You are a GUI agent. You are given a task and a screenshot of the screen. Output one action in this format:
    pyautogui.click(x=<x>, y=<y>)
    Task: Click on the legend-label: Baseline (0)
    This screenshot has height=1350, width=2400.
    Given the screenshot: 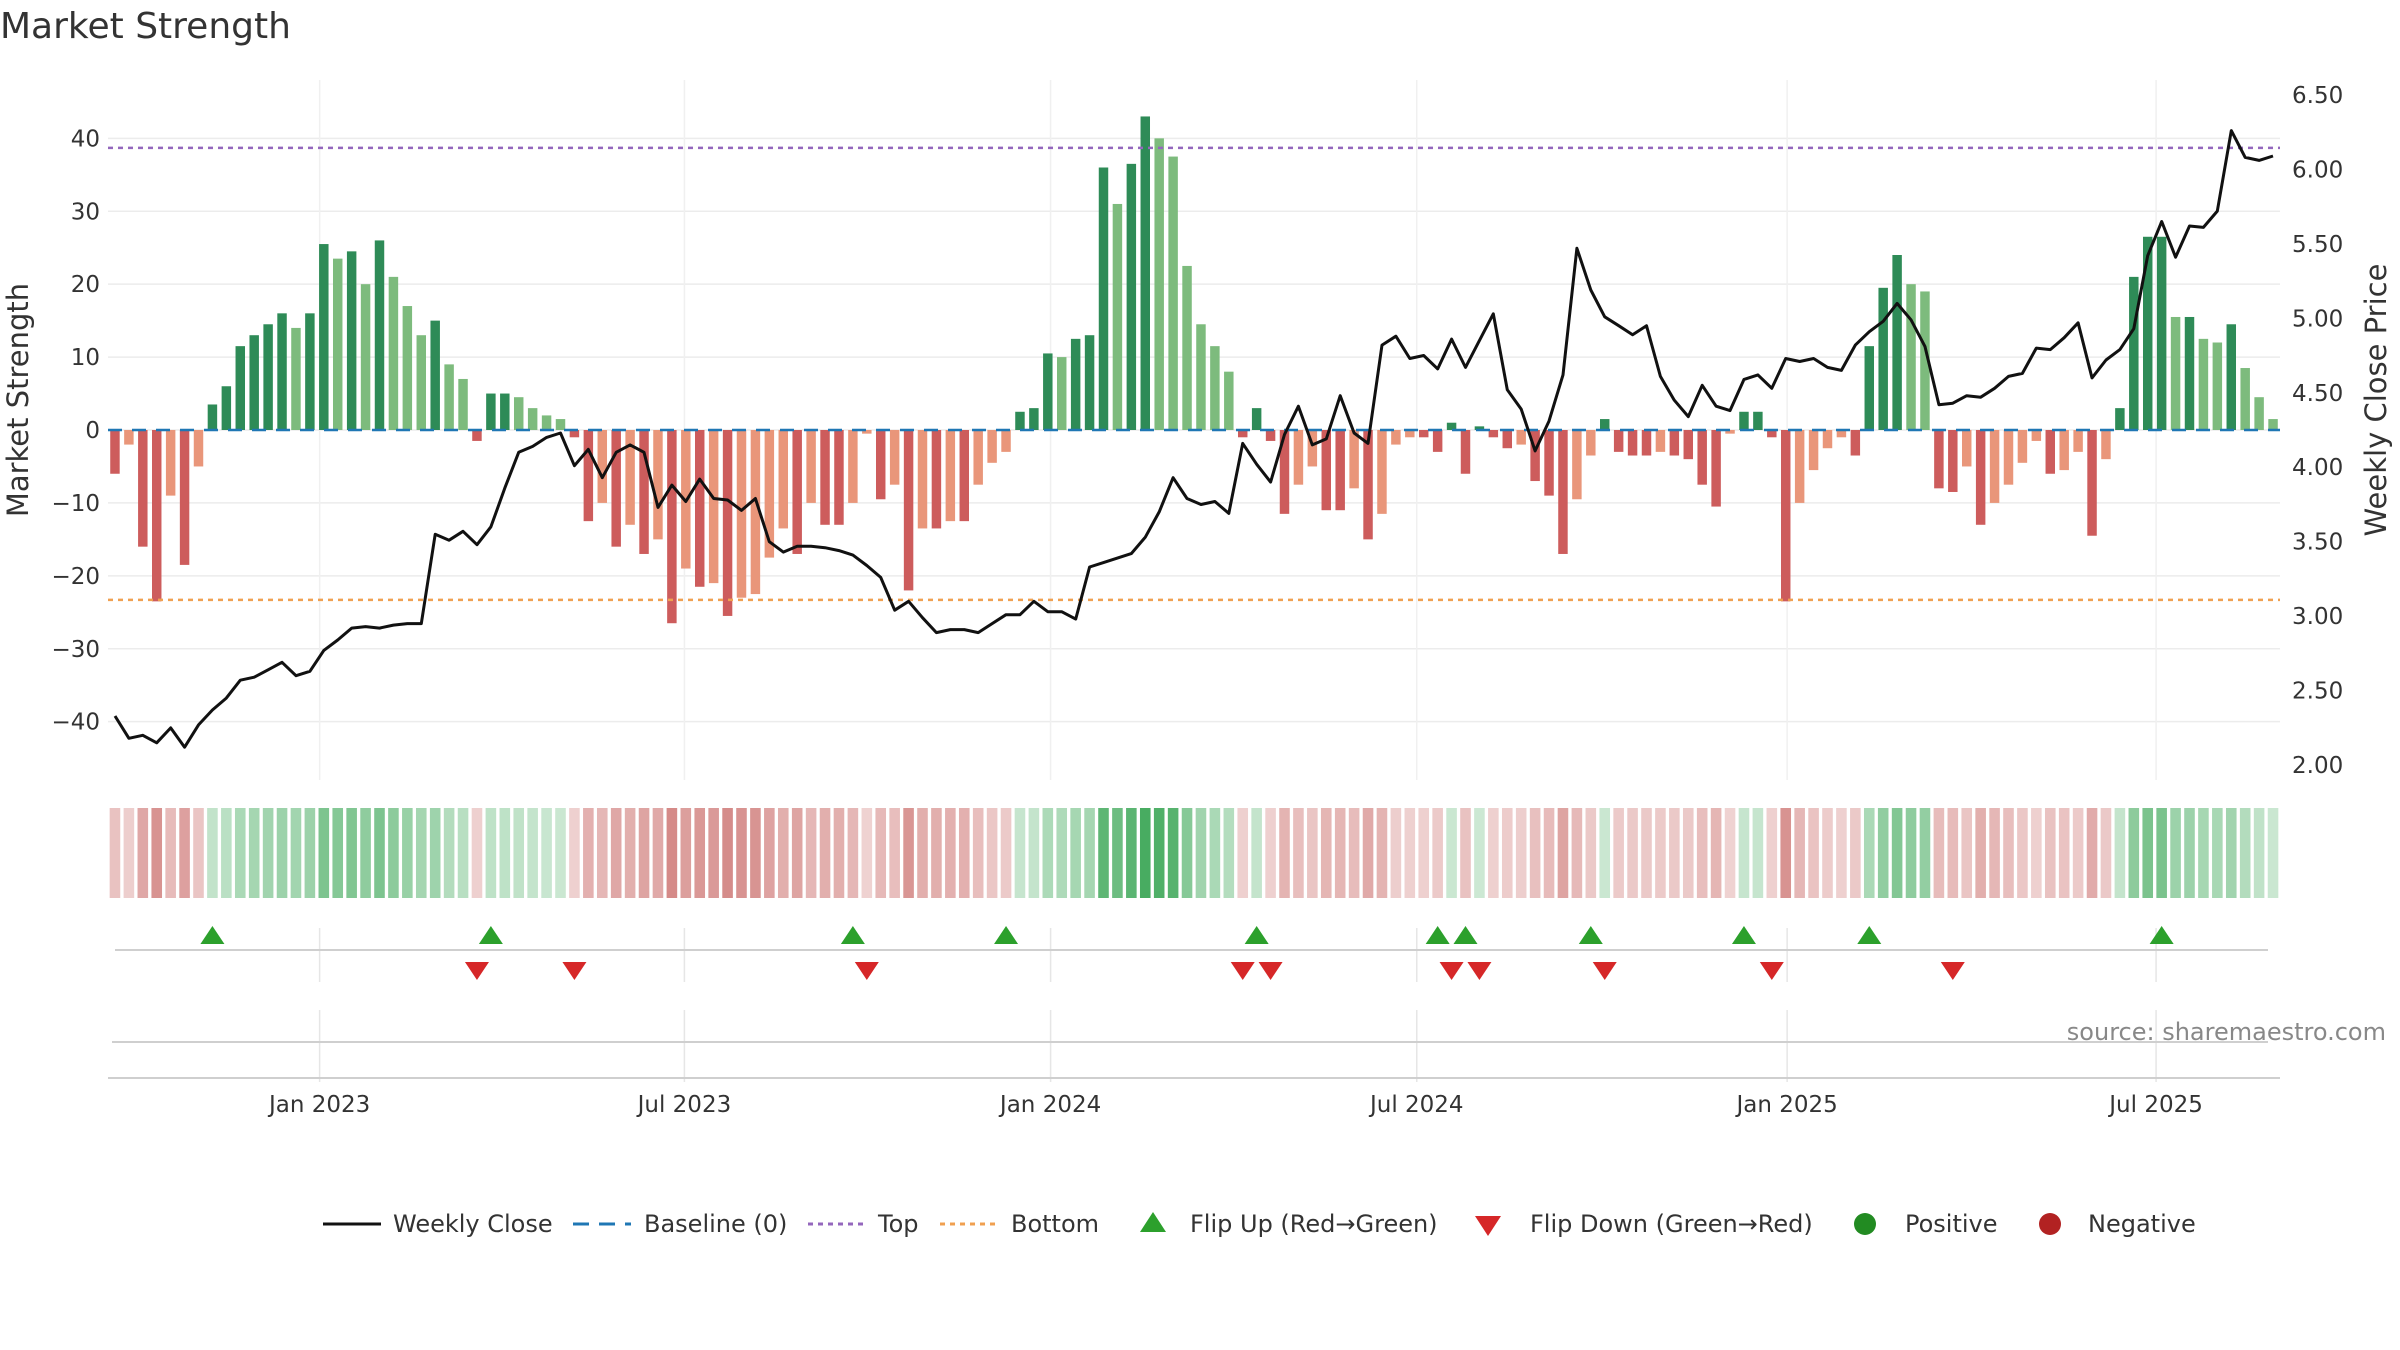 What is the action you would take?
    pyautogui.click(x=715, y=1224)
    